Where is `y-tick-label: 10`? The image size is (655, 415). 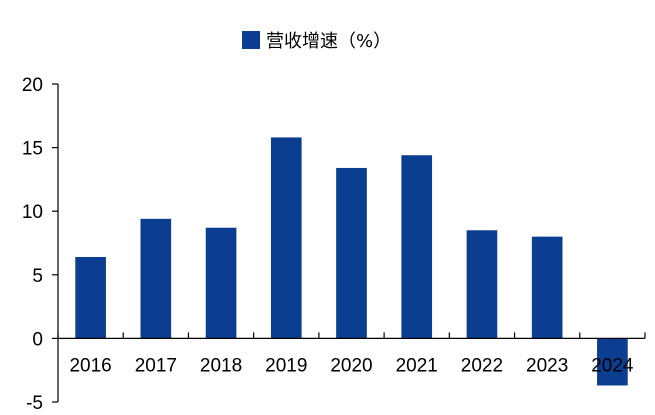
y-tick-label: 10 is located at coordinates (32, 212).